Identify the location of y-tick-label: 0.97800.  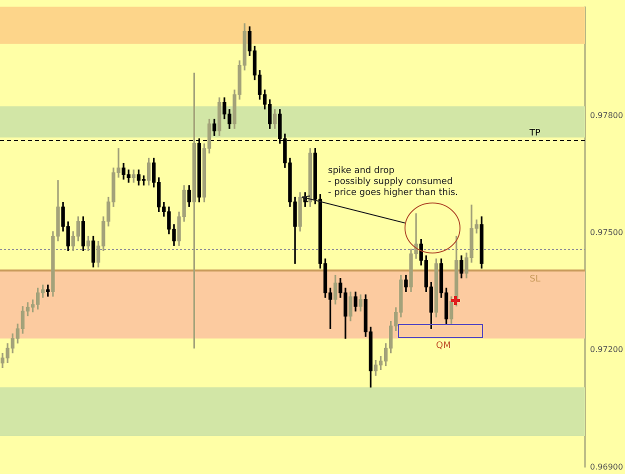
(607, 115).